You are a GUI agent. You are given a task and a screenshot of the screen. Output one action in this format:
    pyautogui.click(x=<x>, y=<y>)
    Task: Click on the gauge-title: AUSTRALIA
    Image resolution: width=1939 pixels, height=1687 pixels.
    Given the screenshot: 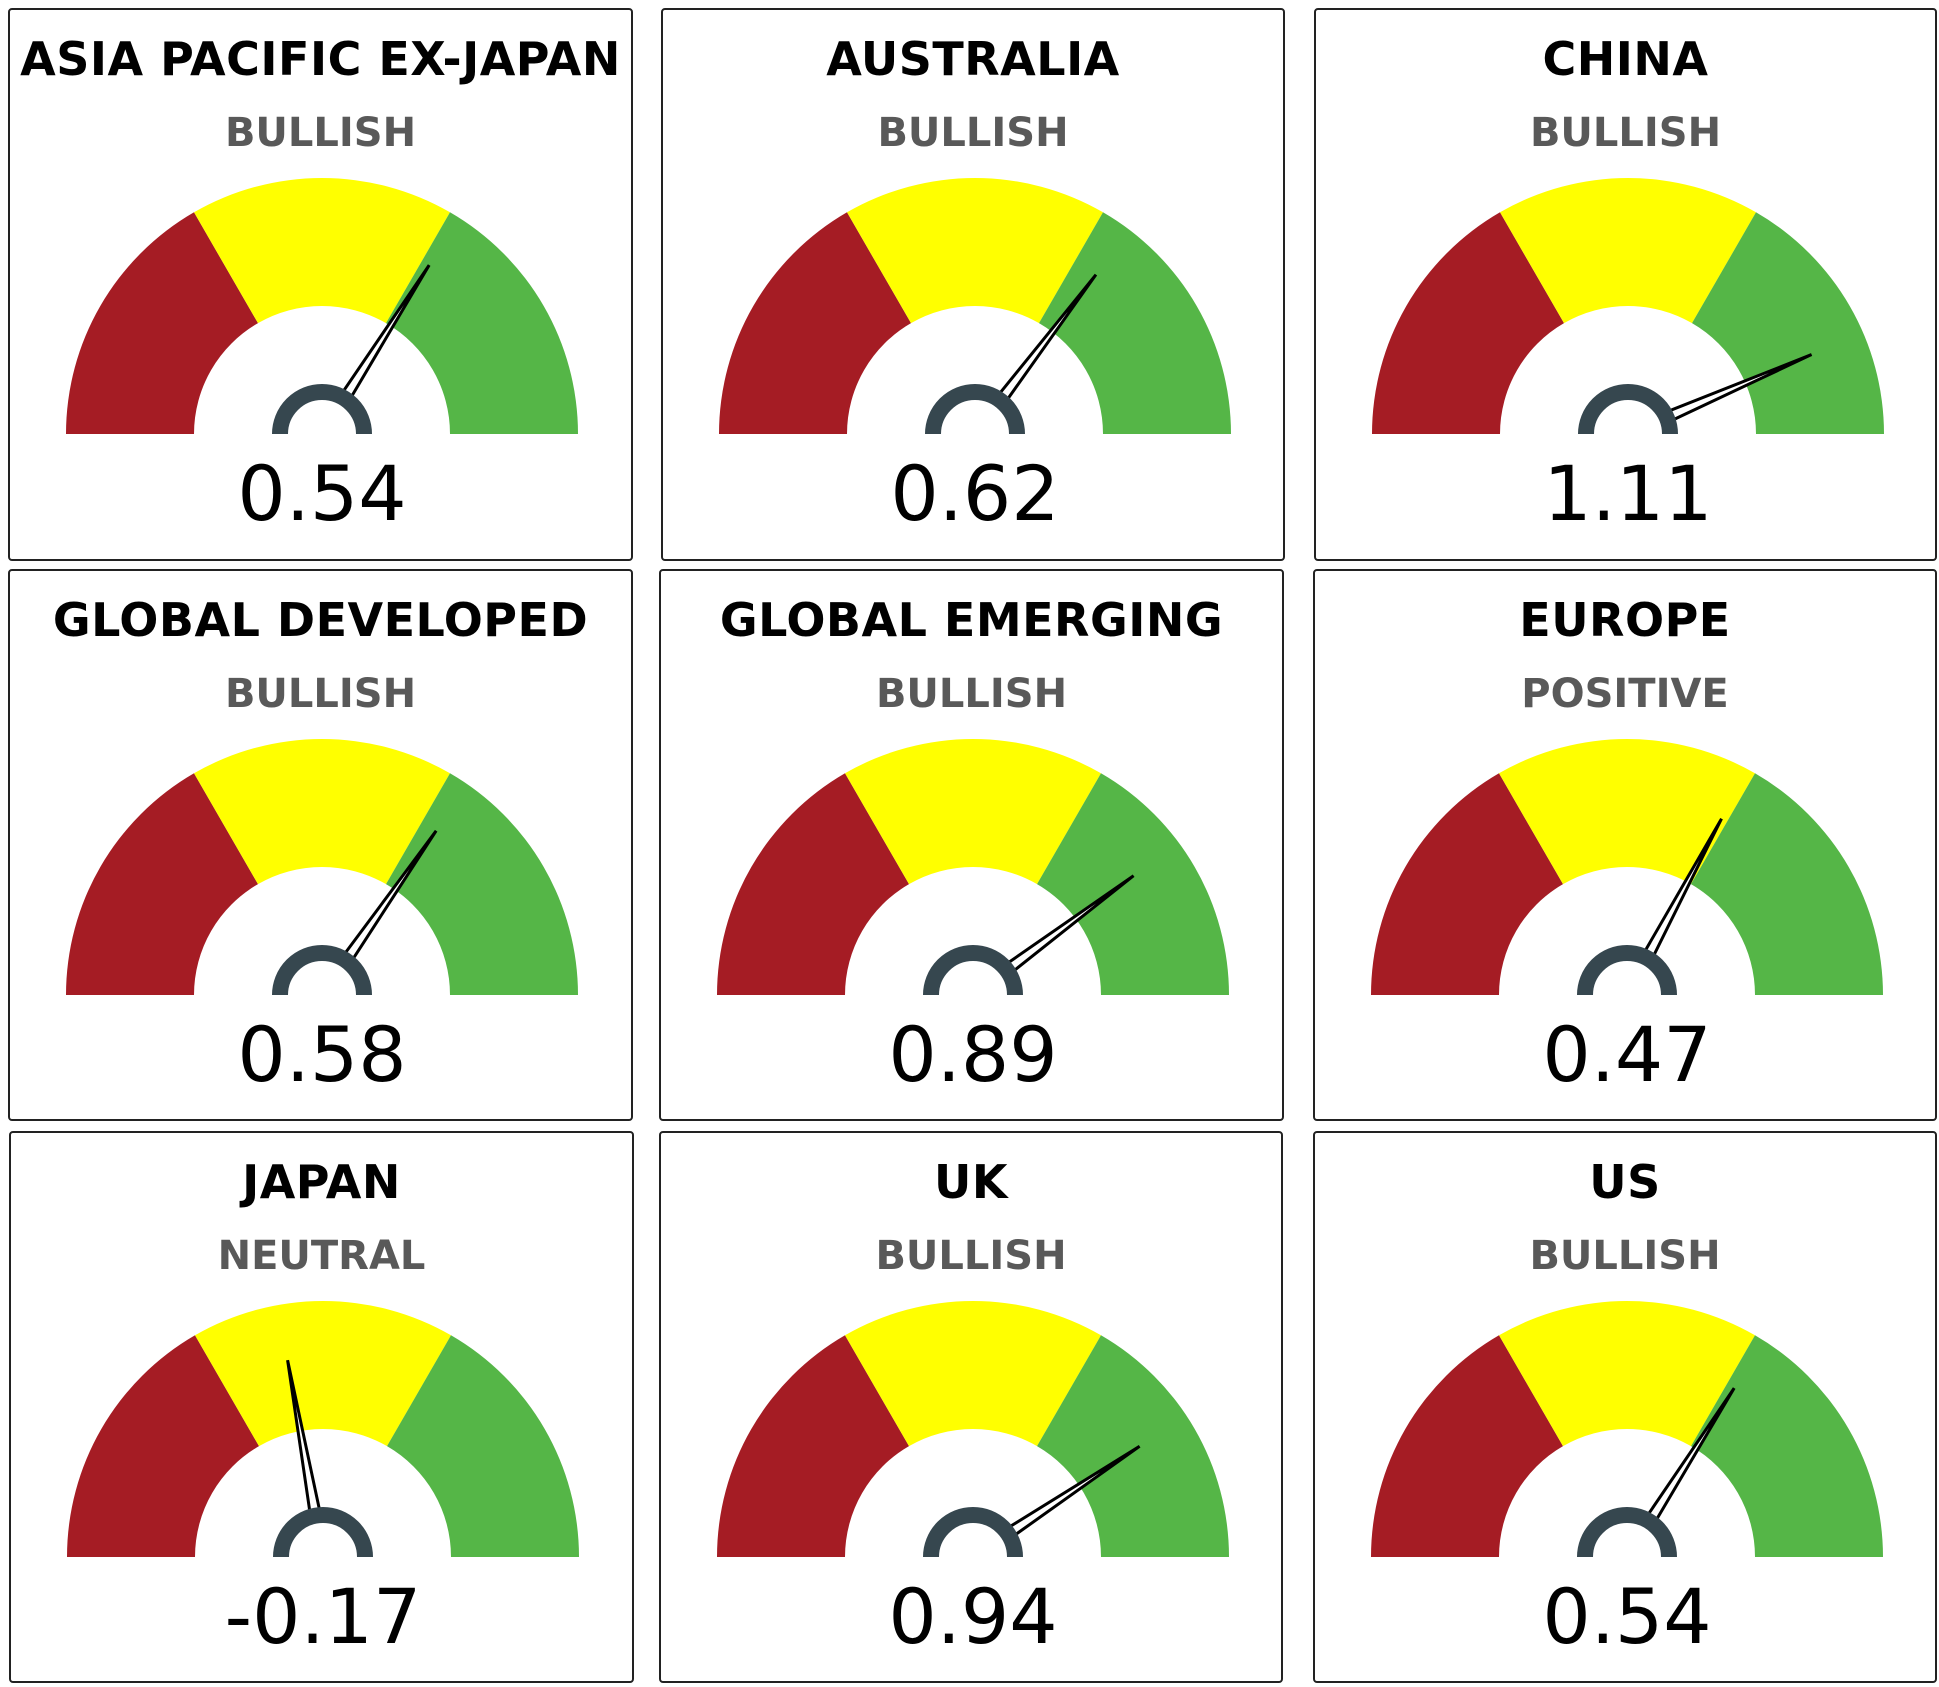 What is the action you would take?
    pyautogui.click(x=973, y=59)
    